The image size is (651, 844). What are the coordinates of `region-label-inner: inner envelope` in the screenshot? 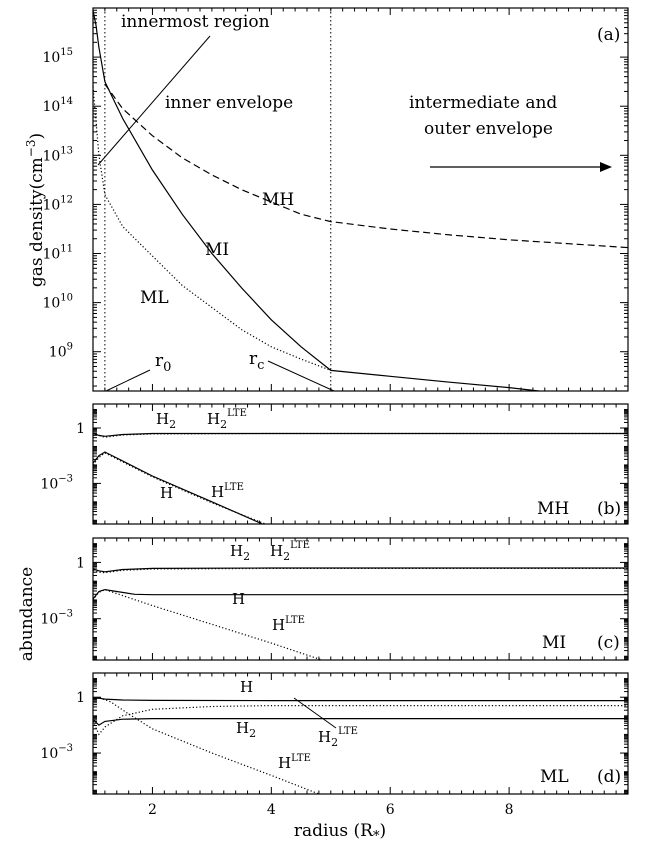 It's located at (229, 103).